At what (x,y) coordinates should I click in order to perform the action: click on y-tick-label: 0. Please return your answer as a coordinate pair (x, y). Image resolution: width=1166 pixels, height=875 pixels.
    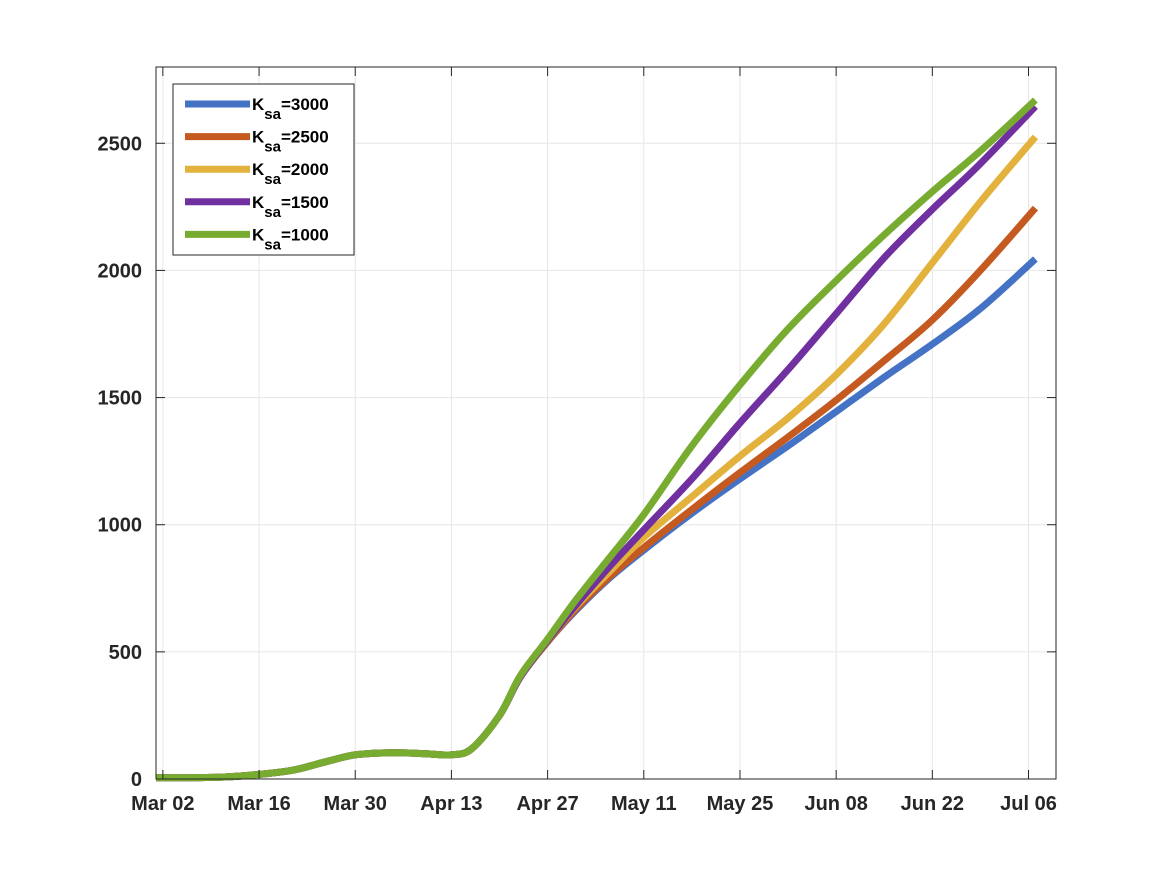
    Looking at the image, I should click on (136, 780).